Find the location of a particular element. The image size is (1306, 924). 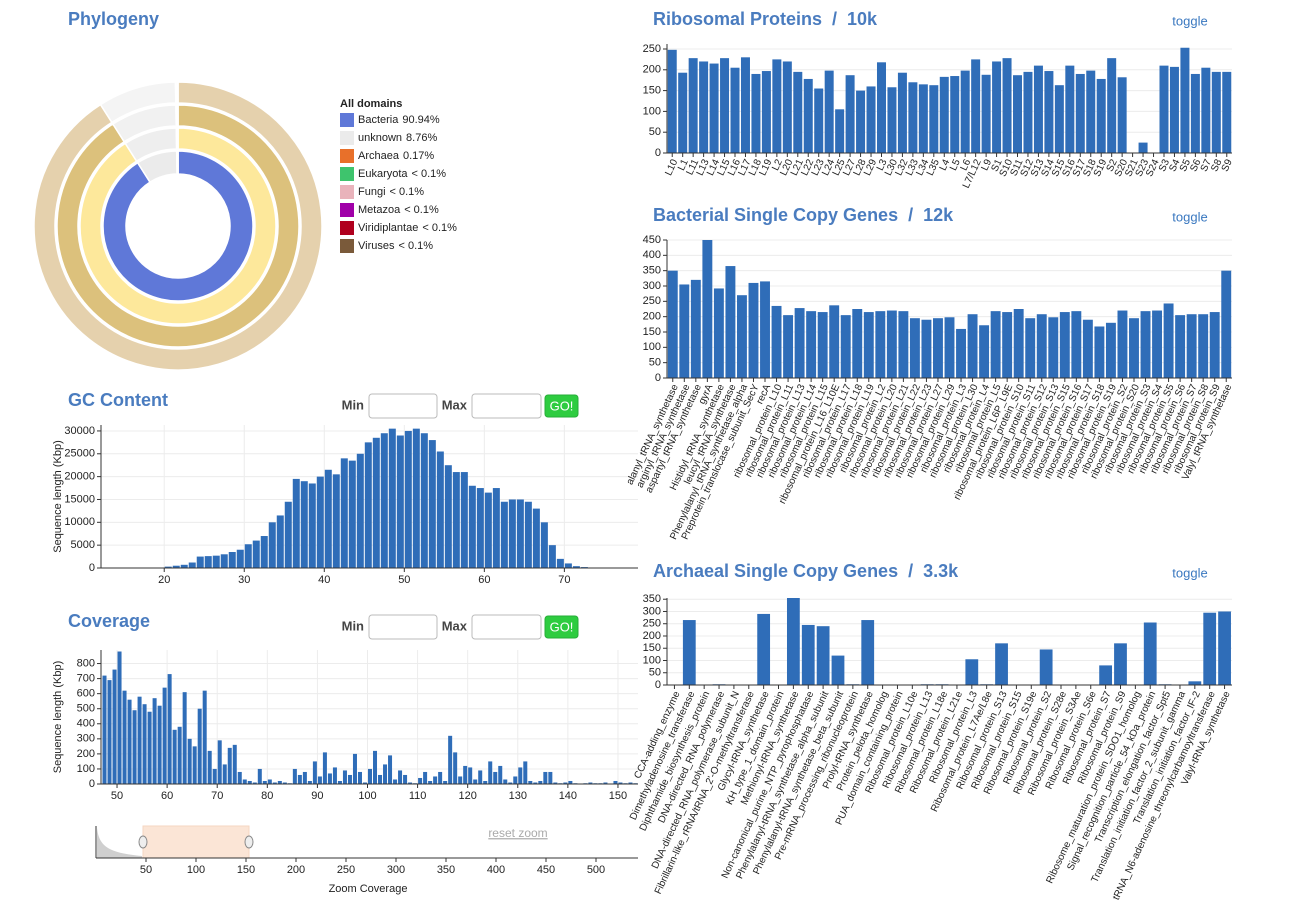

lineage-arc is located at coordinates (178, 226).